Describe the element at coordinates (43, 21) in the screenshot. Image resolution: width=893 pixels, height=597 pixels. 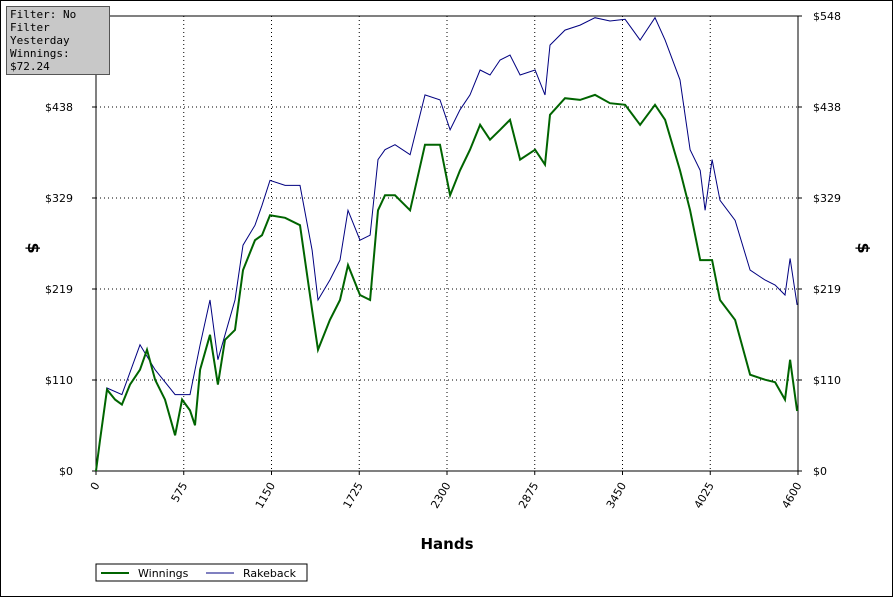
I see `info-line: Filter: No Filter` at that location.